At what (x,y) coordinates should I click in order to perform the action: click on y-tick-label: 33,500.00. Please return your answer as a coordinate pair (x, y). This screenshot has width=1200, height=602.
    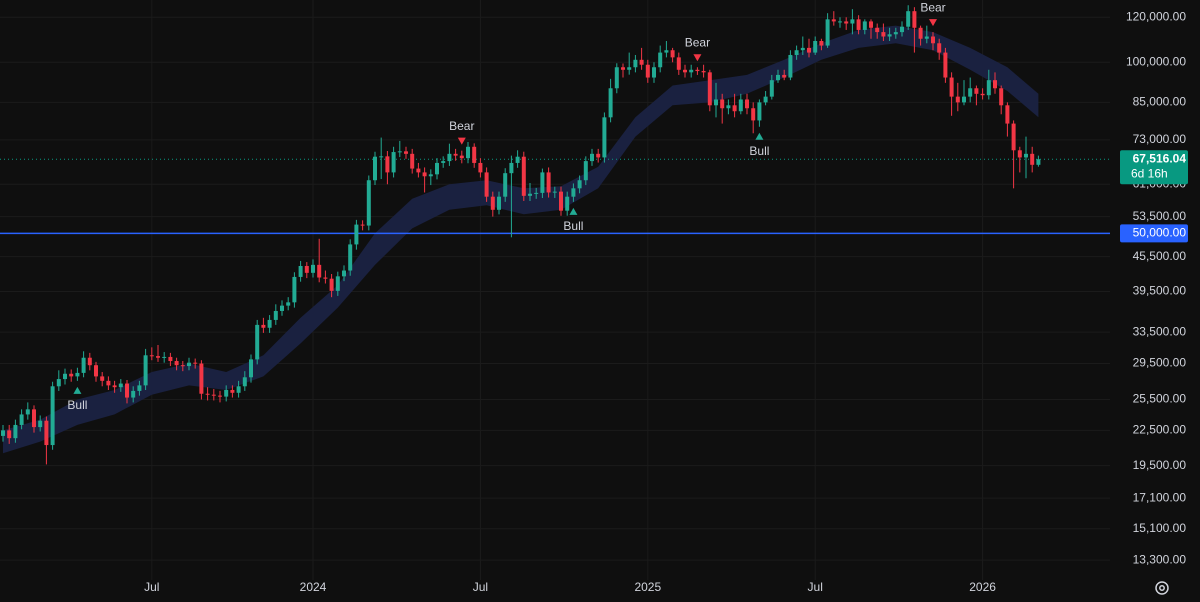
    Looking at the image, I should click on (1160, 331).